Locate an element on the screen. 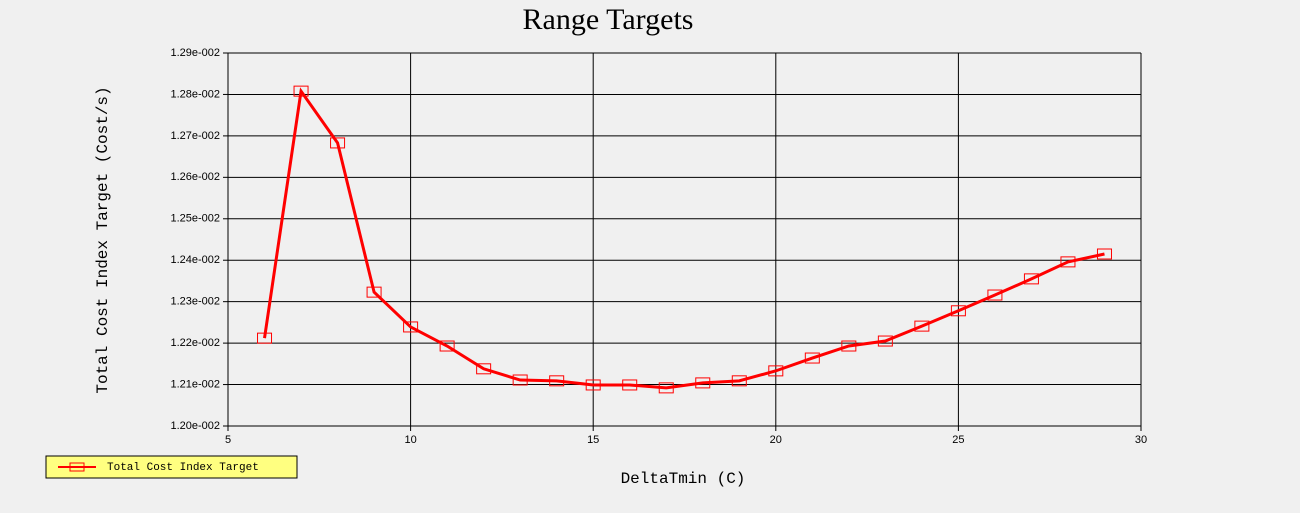  legend: Total Cost Index Target is located at coordinates (171, 467).